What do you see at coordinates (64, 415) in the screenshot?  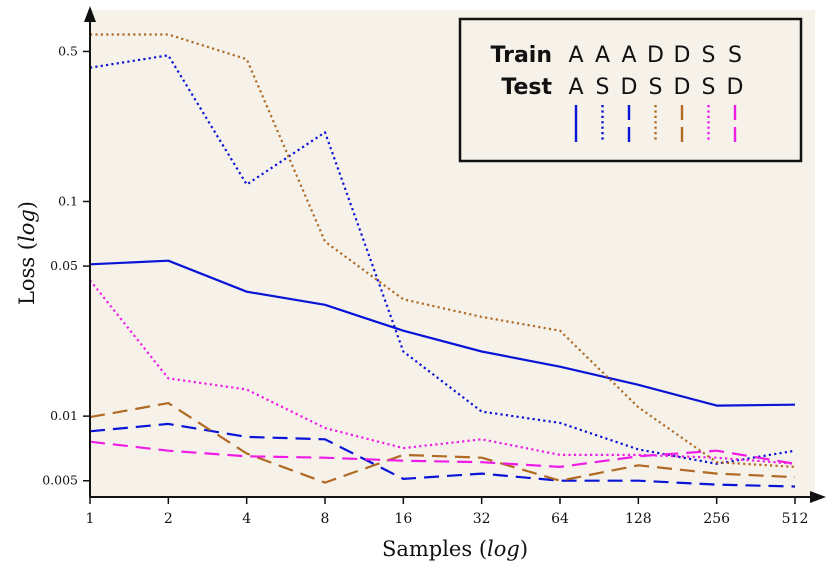 I see `y-tick-label: 0.01` at bounding box center [64, 415].